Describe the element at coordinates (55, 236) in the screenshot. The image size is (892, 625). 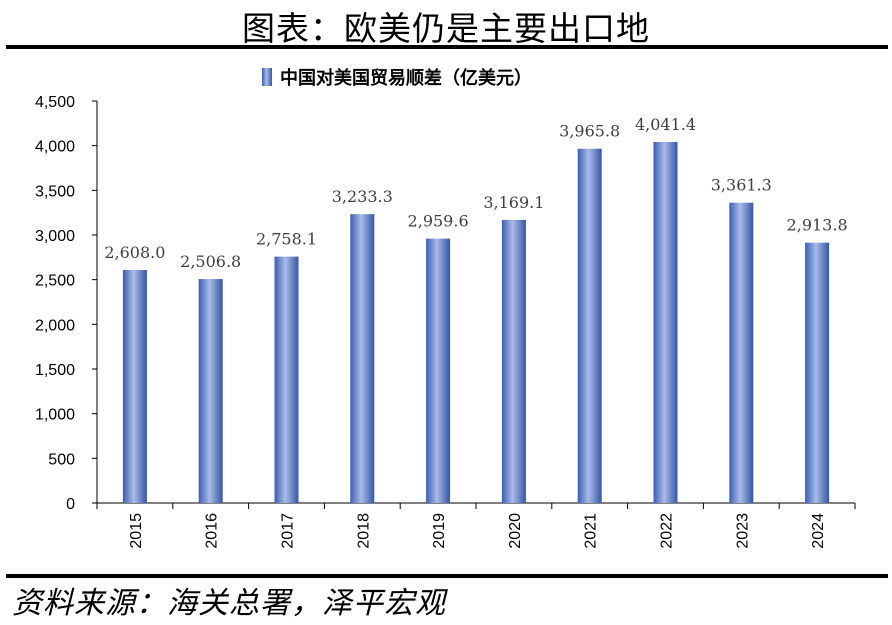
I see `y-tick-label: 3,000` at that location.